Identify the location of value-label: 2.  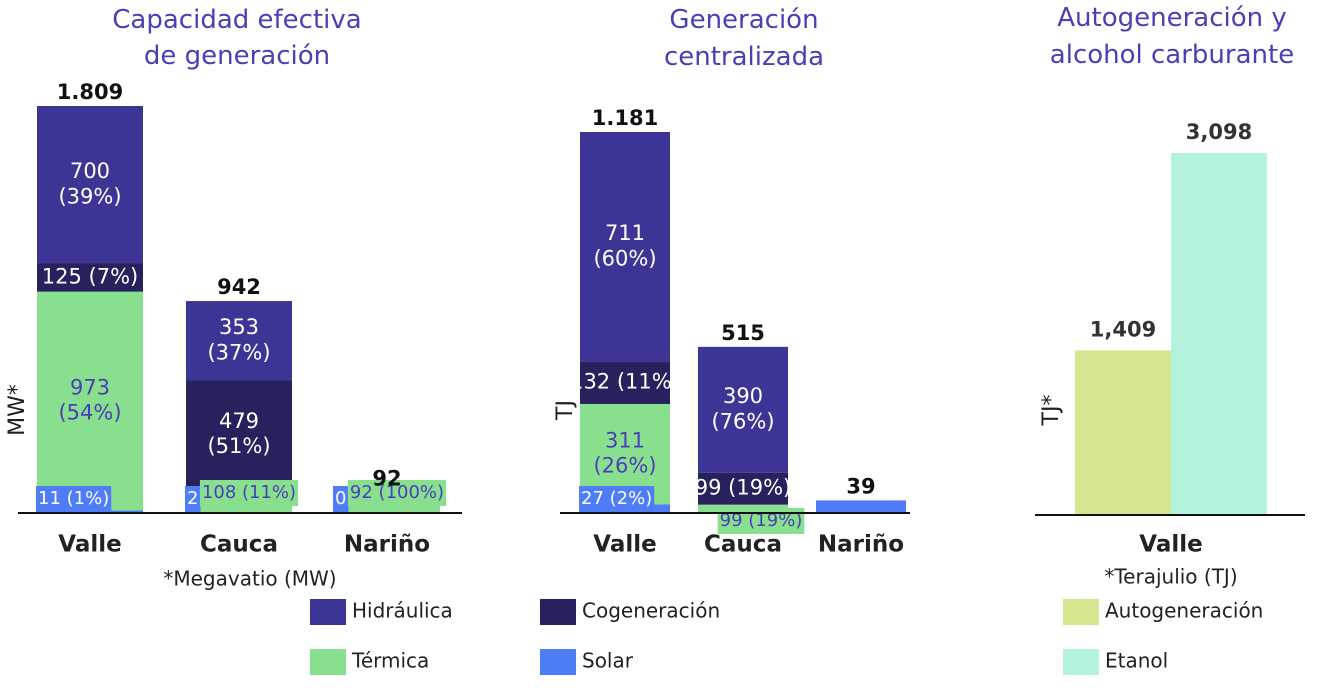
(192, 498).